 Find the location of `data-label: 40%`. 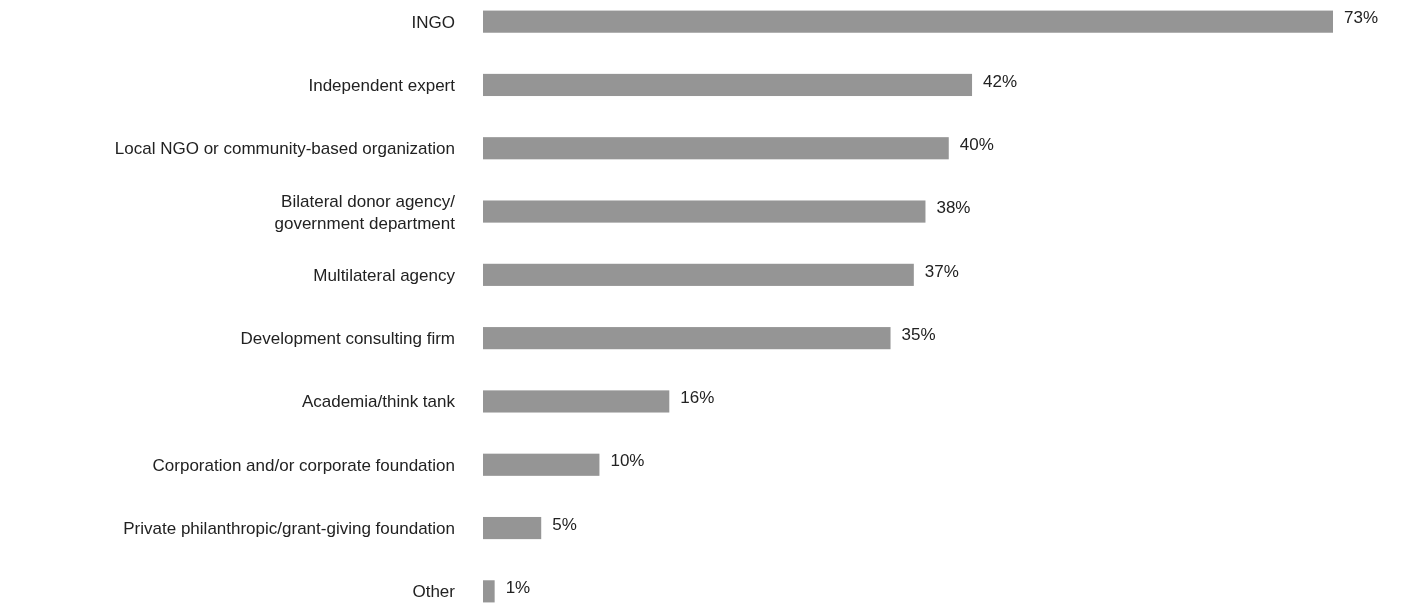

data-label: 40% is located at coordinates (976, 144).